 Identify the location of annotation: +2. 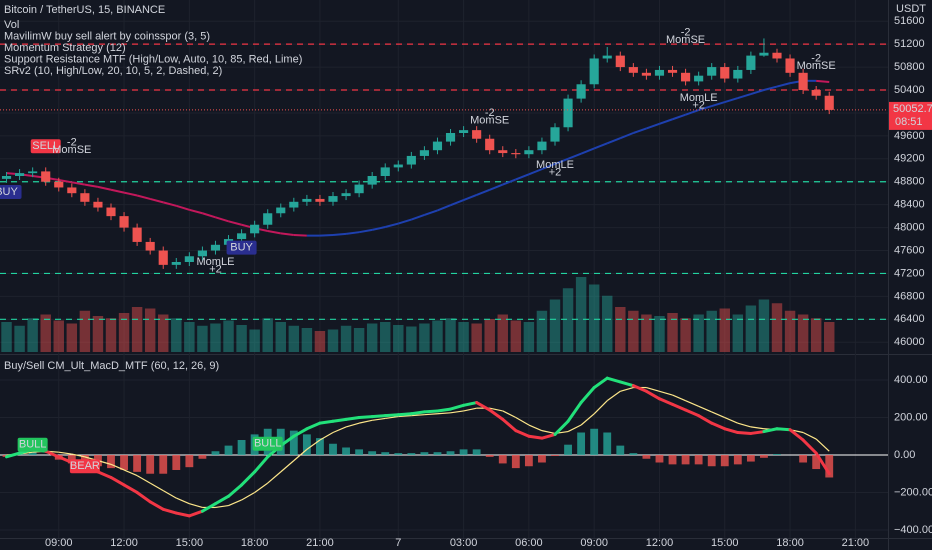
(215, 269).